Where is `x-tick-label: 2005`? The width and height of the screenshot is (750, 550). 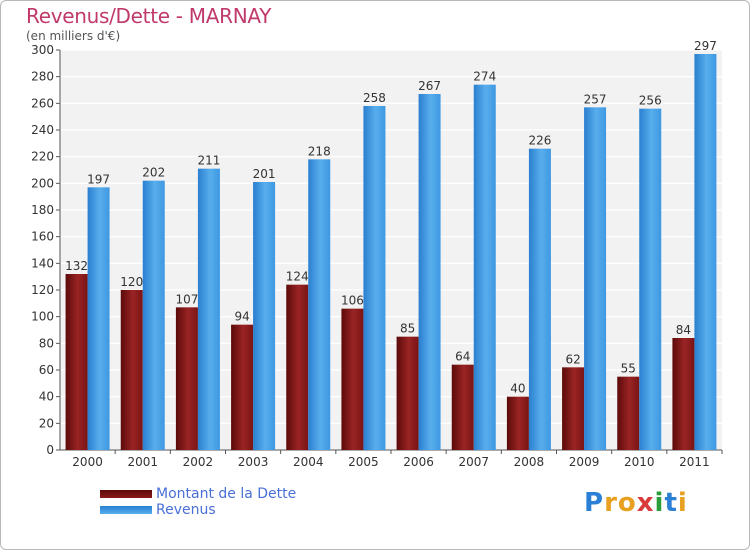 x-tick-label: 2005 is located at coordinates (363, 462).